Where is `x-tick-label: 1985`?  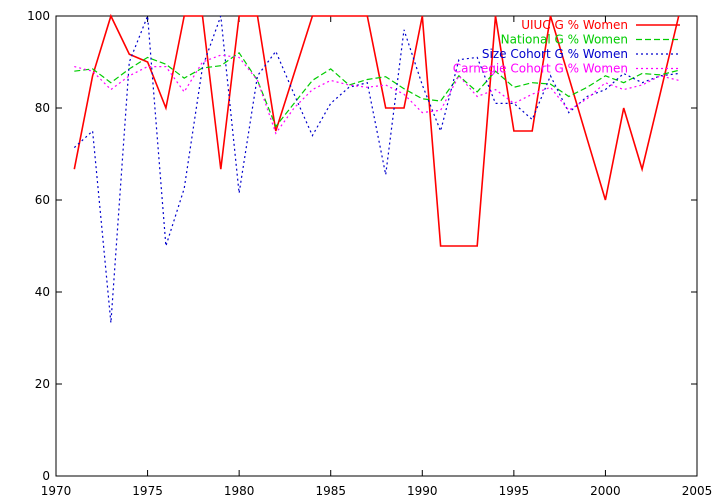 x-tick-label: 1985 is located at coordinates (330, 491).